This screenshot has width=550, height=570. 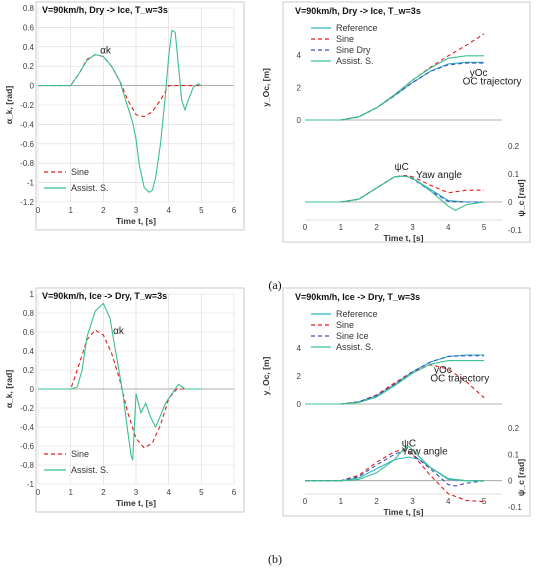 What do you see at coordinates (353, 50) in the screenshot?
I see `legend-label: Sine Dry` at bounding box center [353, 50].